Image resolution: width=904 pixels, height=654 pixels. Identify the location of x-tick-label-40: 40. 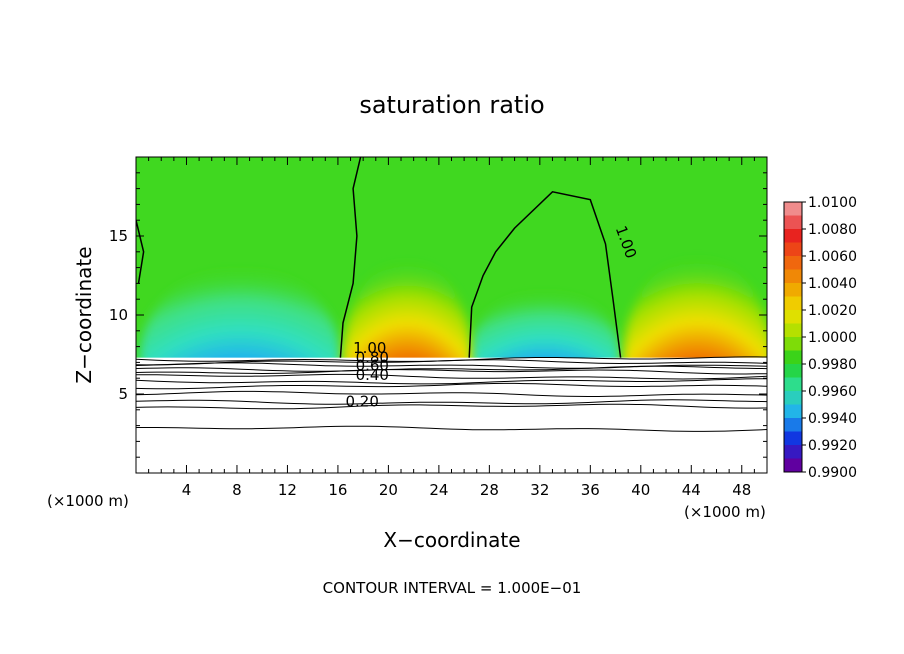
(640, 490).